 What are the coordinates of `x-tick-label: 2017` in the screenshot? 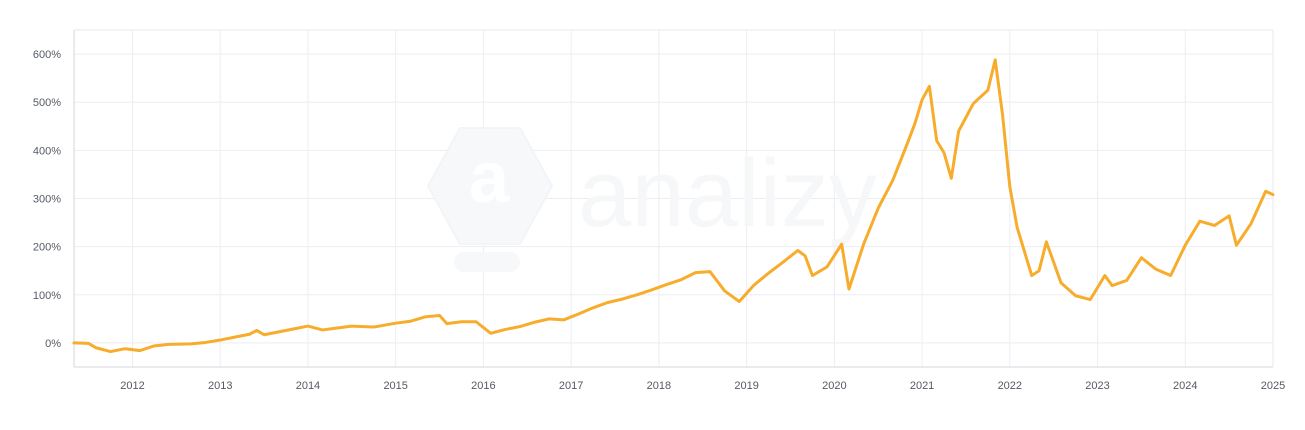 It's located at (571, 386).